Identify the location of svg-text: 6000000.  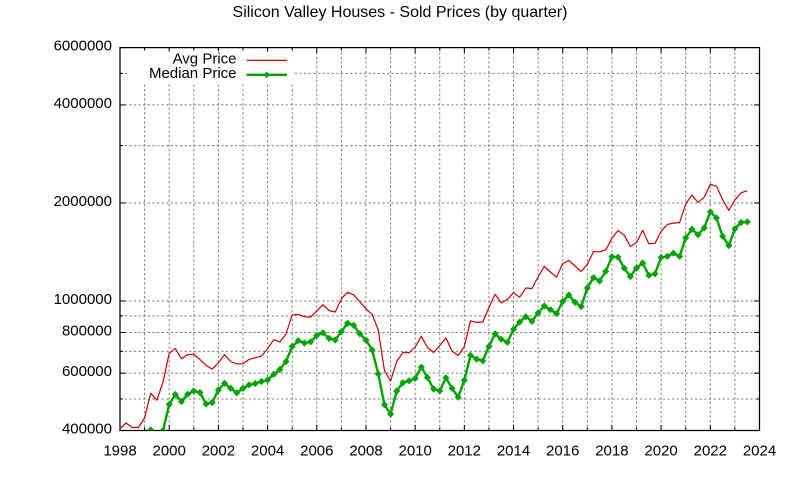
(83, 46).